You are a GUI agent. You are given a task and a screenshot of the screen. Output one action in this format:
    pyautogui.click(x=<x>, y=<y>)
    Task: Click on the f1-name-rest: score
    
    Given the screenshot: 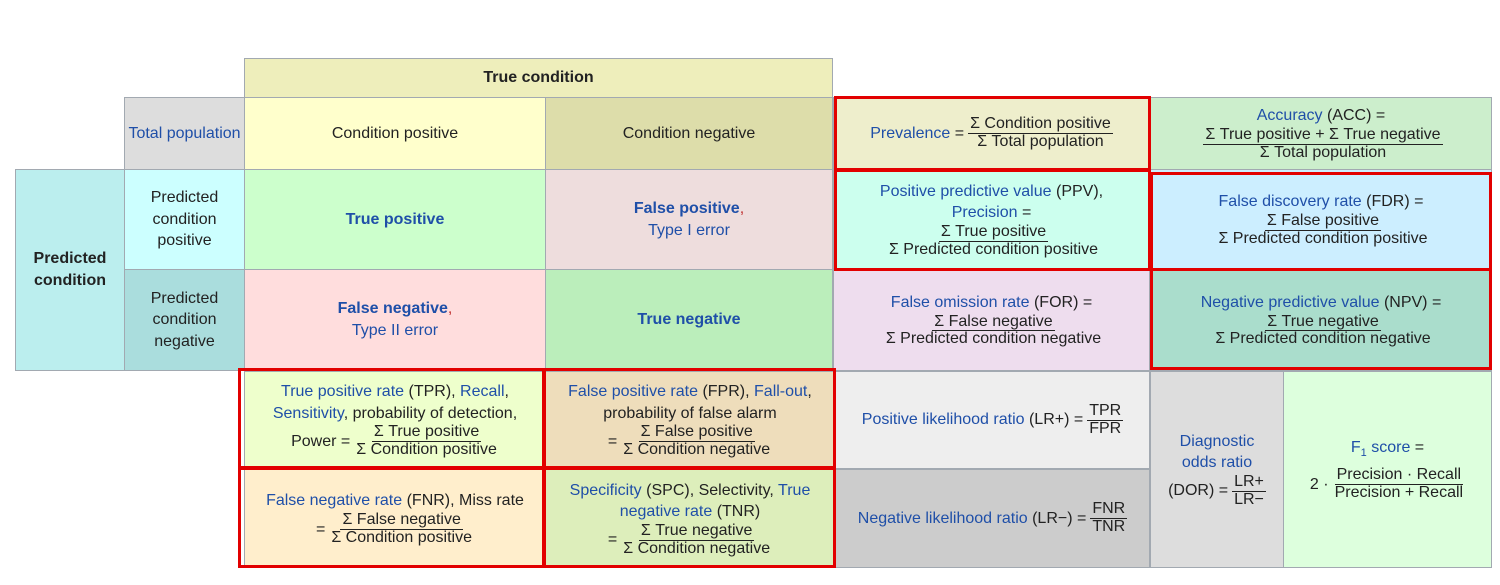 What is the action you would take?
    pyautogui.click(x=1391, y=448)
    